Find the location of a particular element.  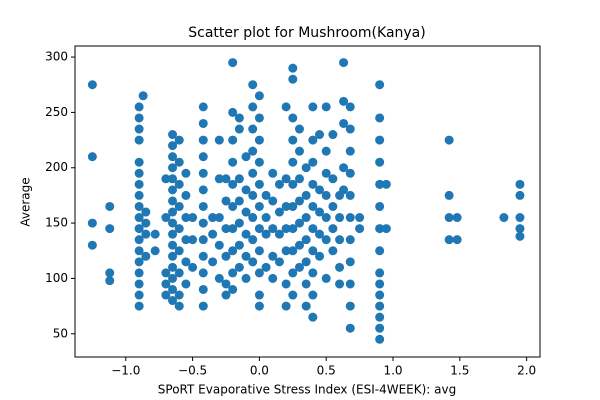

y-tick-label: 100 is located at coordinates (56, 278).